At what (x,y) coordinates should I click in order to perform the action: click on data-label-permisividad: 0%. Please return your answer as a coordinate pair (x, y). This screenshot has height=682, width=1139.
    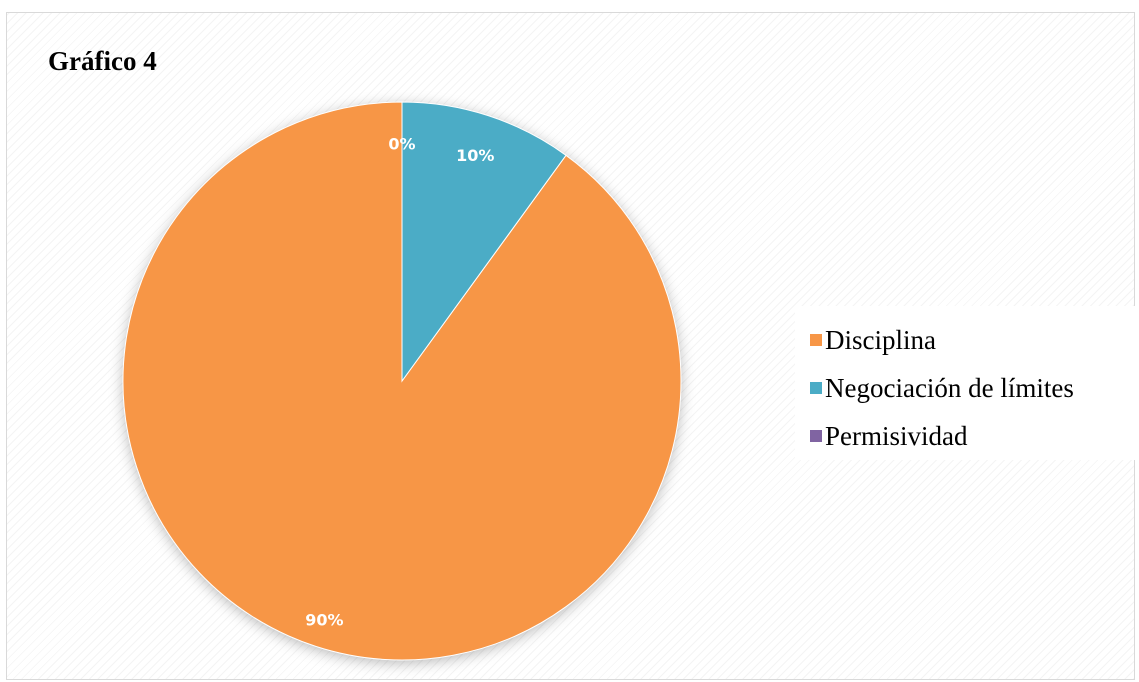
    Looking at the image, I should click on (401, 143).